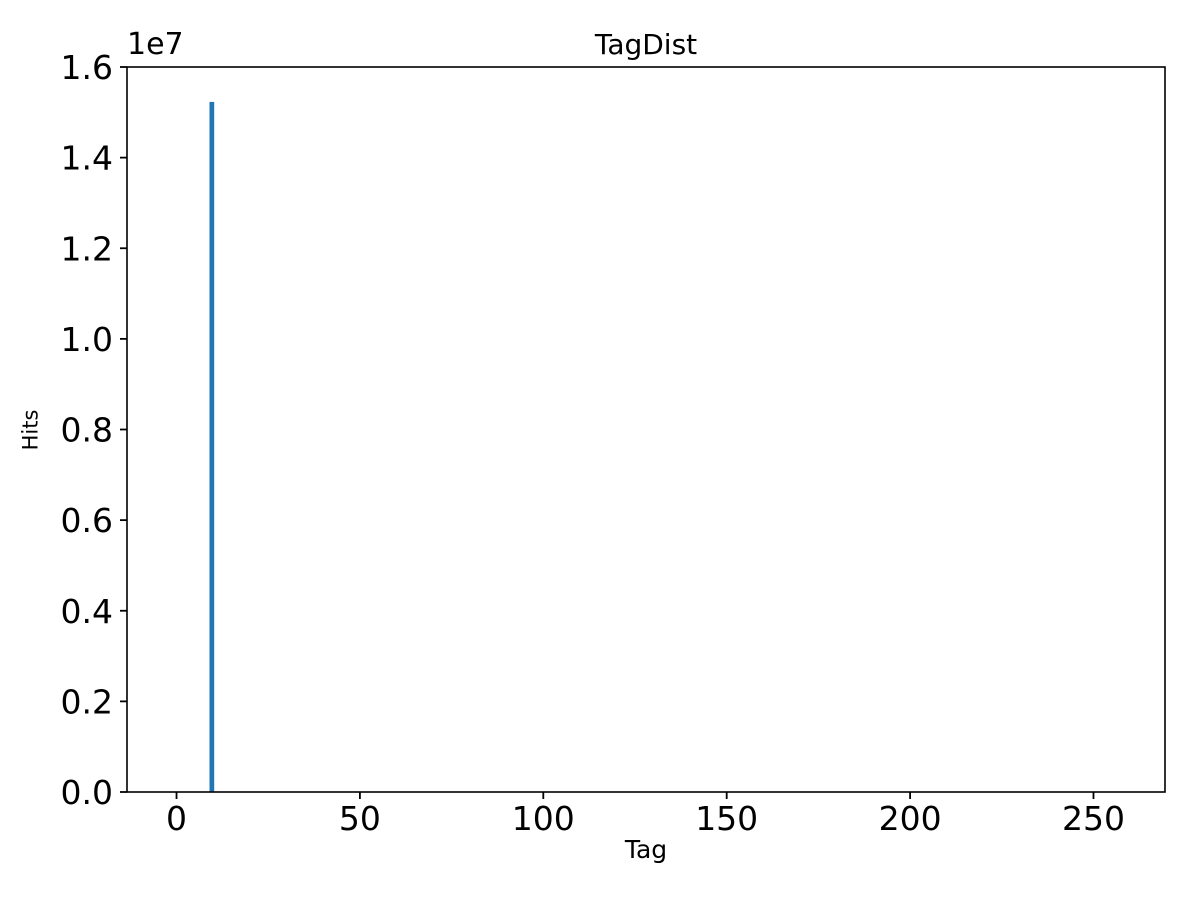  What do you see at coordinates (360, 818) in the screenshot?
I see `x-tick-label: 50` at bounding box center [360, 818].